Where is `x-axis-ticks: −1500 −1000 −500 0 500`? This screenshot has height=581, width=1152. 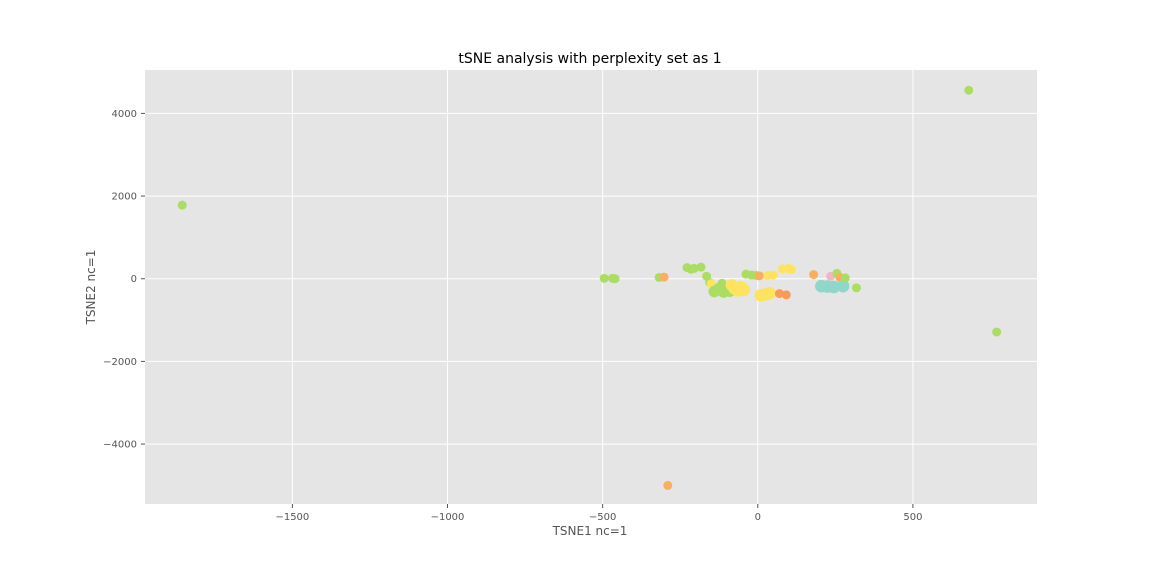
x-axis-ticks: −1500 −1000 −500 0 500 is located at coordinates (598, 513).